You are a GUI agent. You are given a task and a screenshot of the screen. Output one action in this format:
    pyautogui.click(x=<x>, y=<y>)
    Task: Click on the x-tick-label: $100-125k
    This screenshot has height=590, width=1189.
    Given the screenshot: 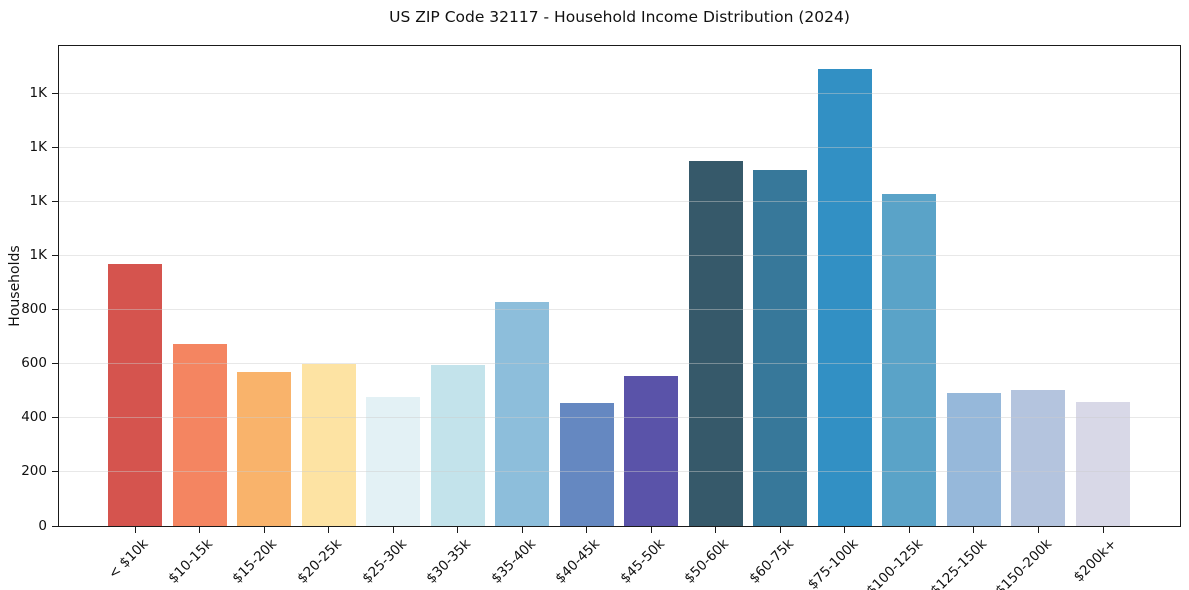 What is the action you would take?
    pyautogui.click(x=894, y=563)
    